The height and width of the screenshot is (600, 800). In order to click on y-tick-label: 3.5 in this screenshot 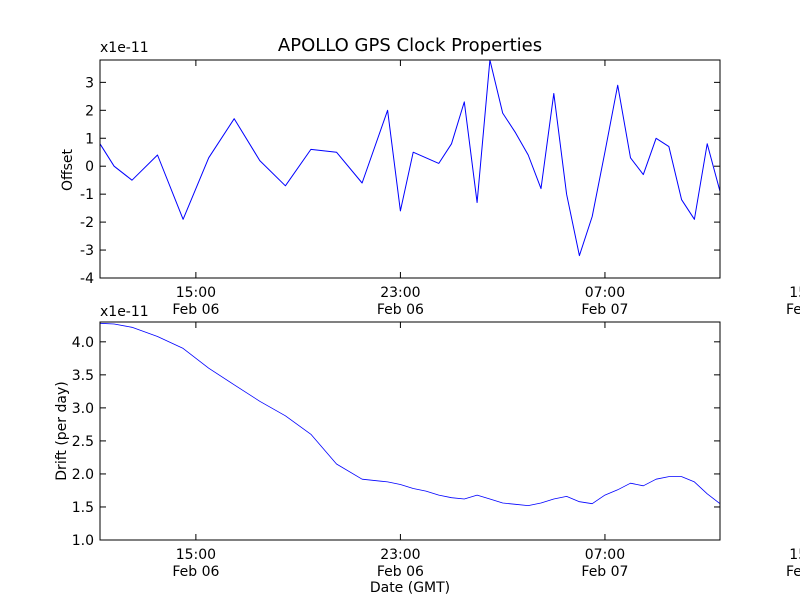, I will do `click(83, 376)`.